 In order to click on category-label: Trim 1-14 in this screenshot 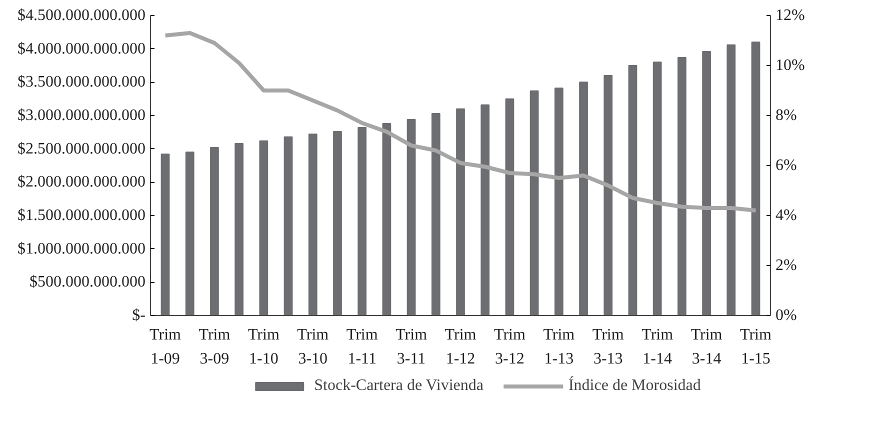, I will do `click(658, 347)`.